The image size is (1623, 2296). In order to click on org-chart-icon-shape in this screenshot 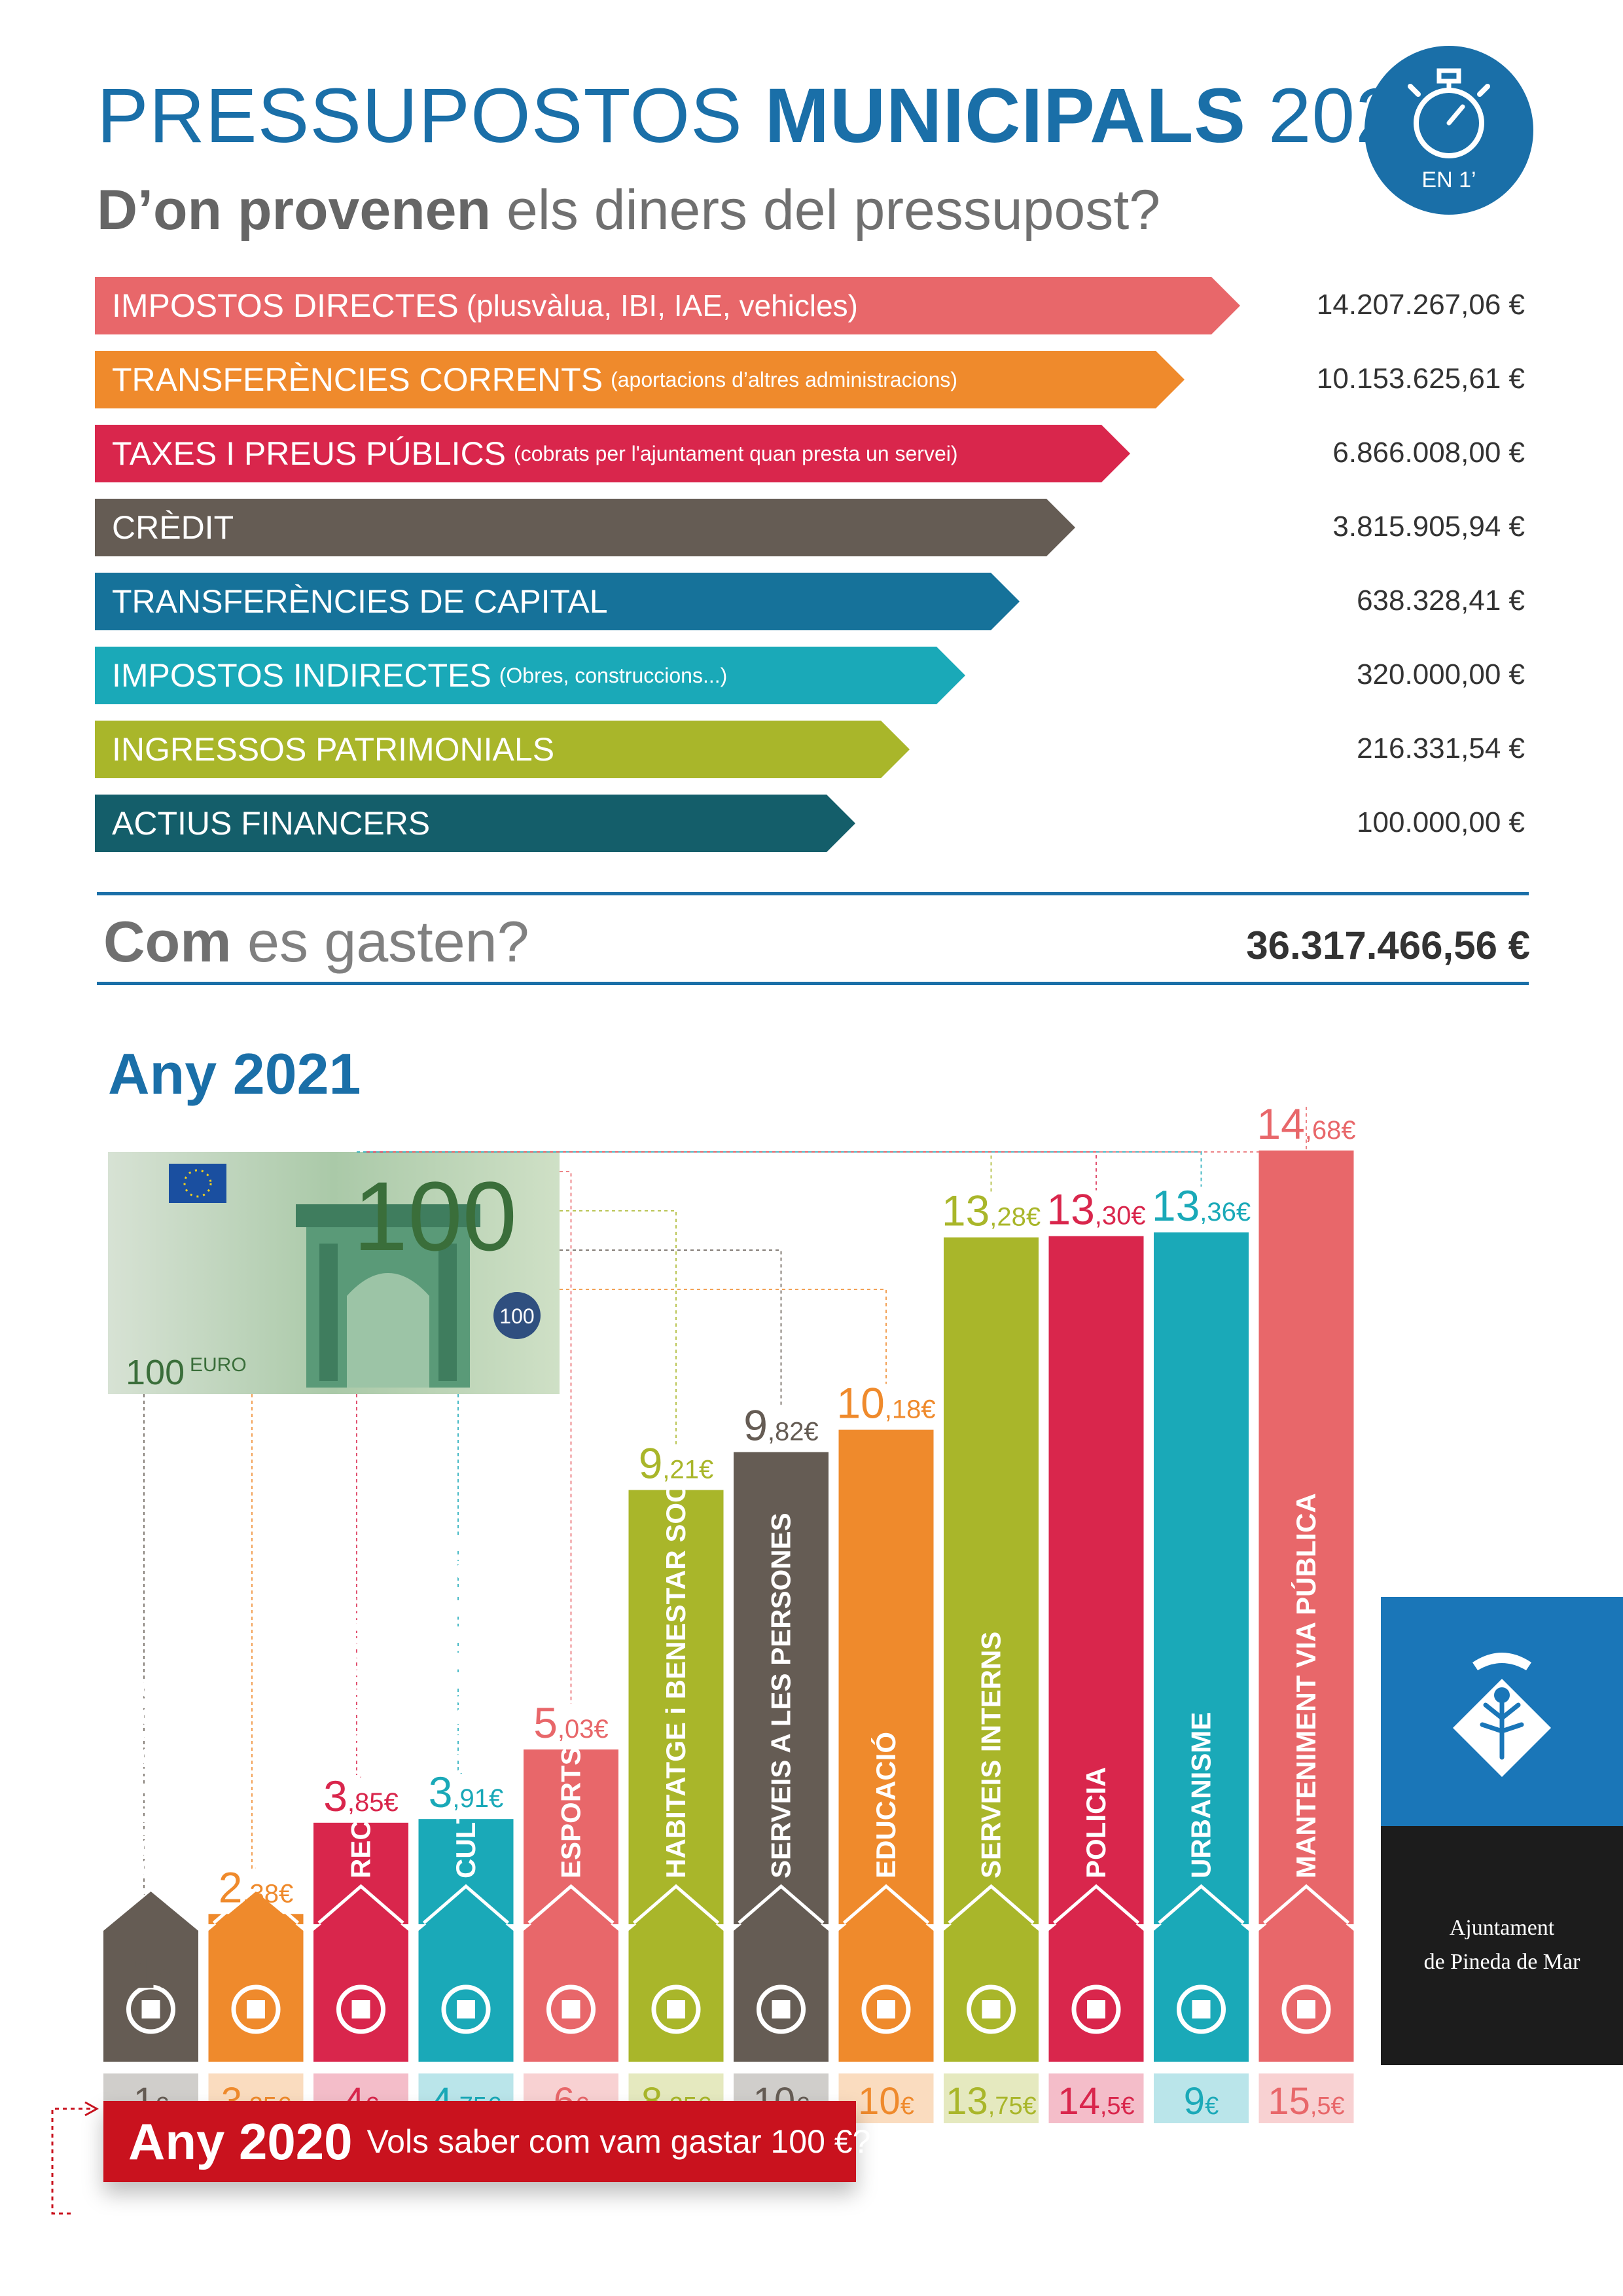, I will do `click(361, 2009)`.